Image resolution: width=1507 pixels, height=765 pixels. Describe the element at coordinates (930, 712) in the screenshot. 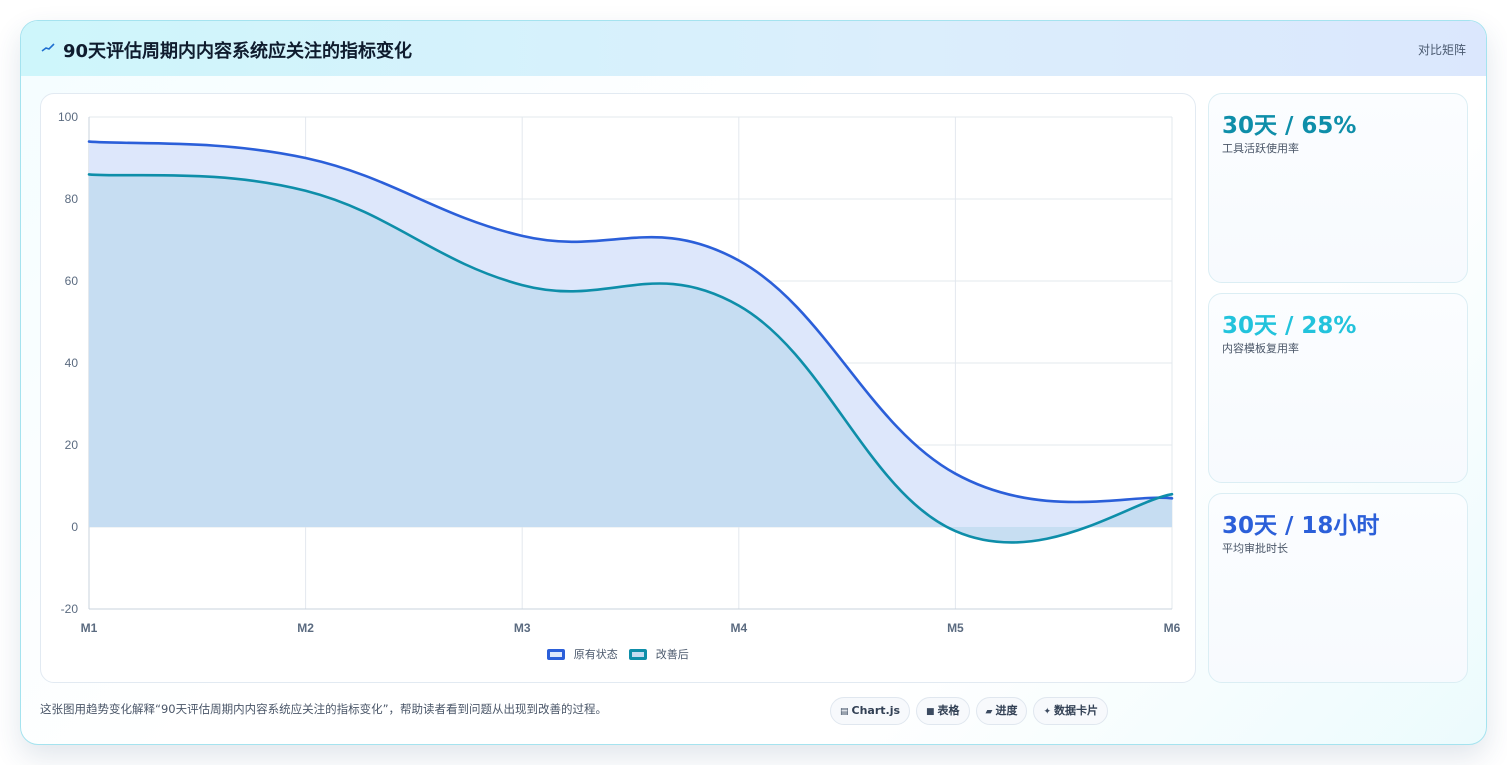

I see `table-icon: ■` at that location.